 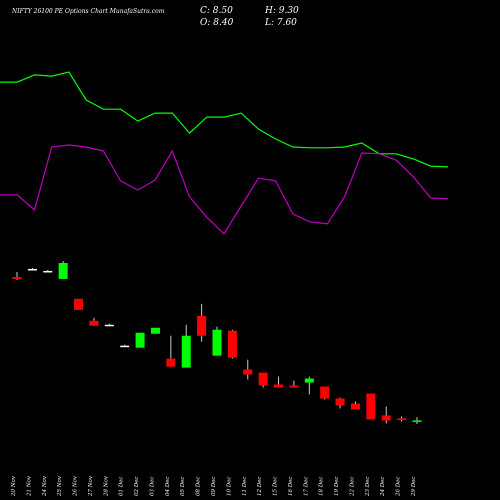 What do you see at coordinates (260, 487) in the screenshot?
I see `x-tick-label: 12 Dec` at bounding box center [260, 487].